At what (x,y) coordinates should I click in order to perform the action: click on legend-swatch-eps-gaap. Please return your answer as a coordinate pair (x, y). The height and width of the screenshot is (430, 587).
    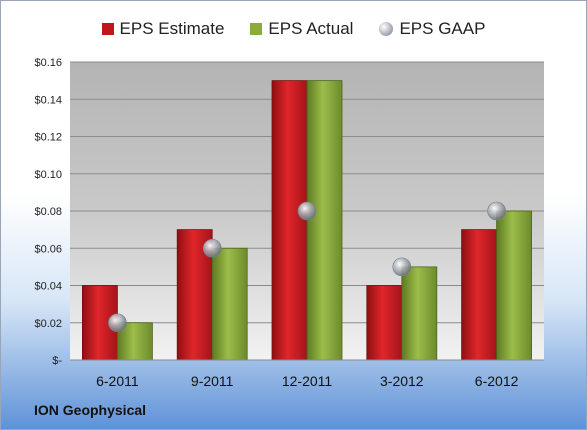
    Looking at the image, I should click on (386, 29).